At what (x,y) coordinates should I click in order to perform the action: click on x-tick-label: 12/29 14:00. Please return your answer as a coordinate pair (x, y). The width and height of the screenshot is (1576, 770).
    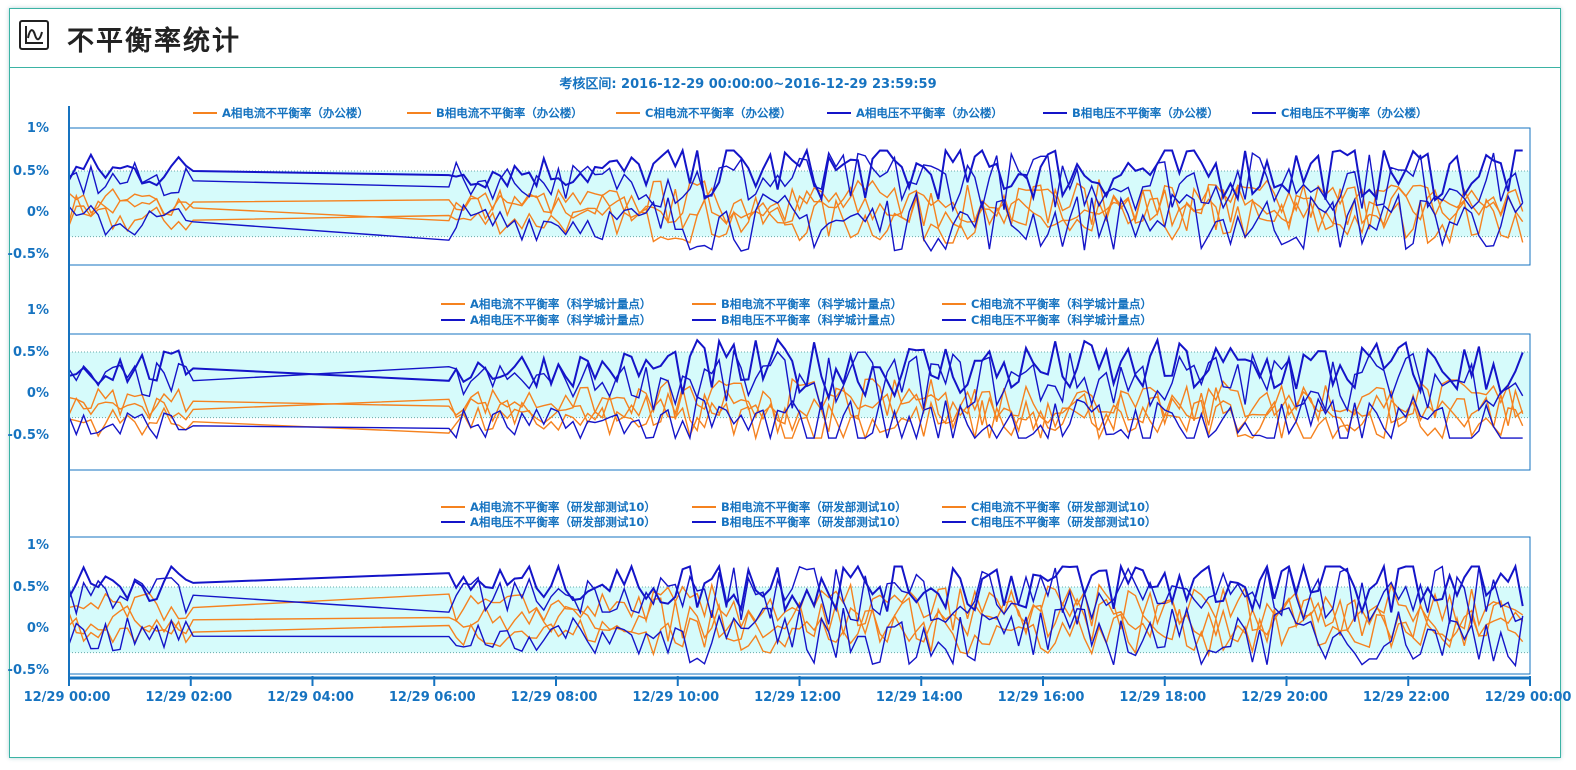
    Looking at the image, I should click on (919, 697).